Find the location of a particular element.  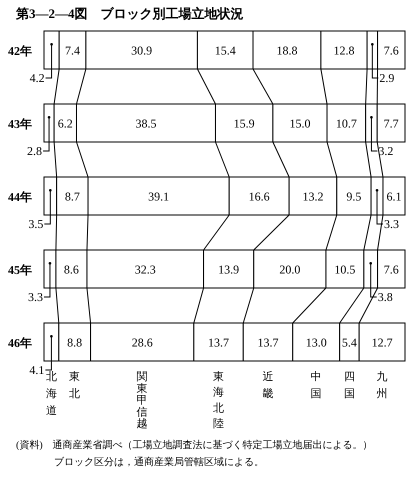

data-label: 12.7 is located at coordinates (382, 343).